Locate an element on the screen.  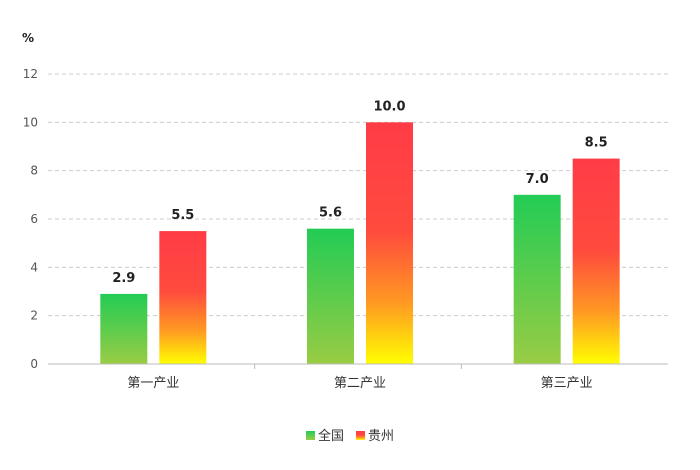
y-tick-label: 10 is located at coordinates (30, 122).